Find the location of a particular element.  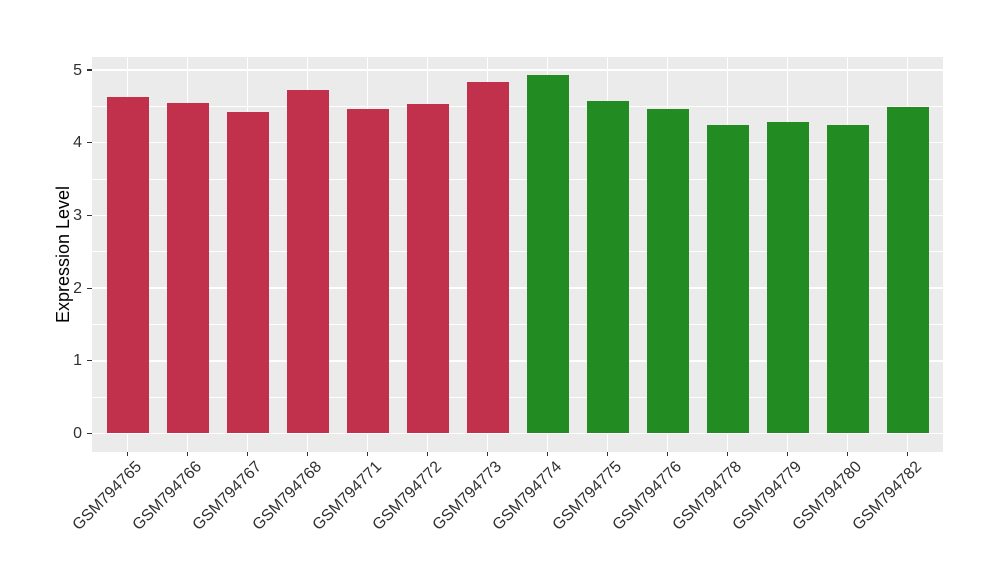

bar-GSM794780 is located at coordinates (847, 279).